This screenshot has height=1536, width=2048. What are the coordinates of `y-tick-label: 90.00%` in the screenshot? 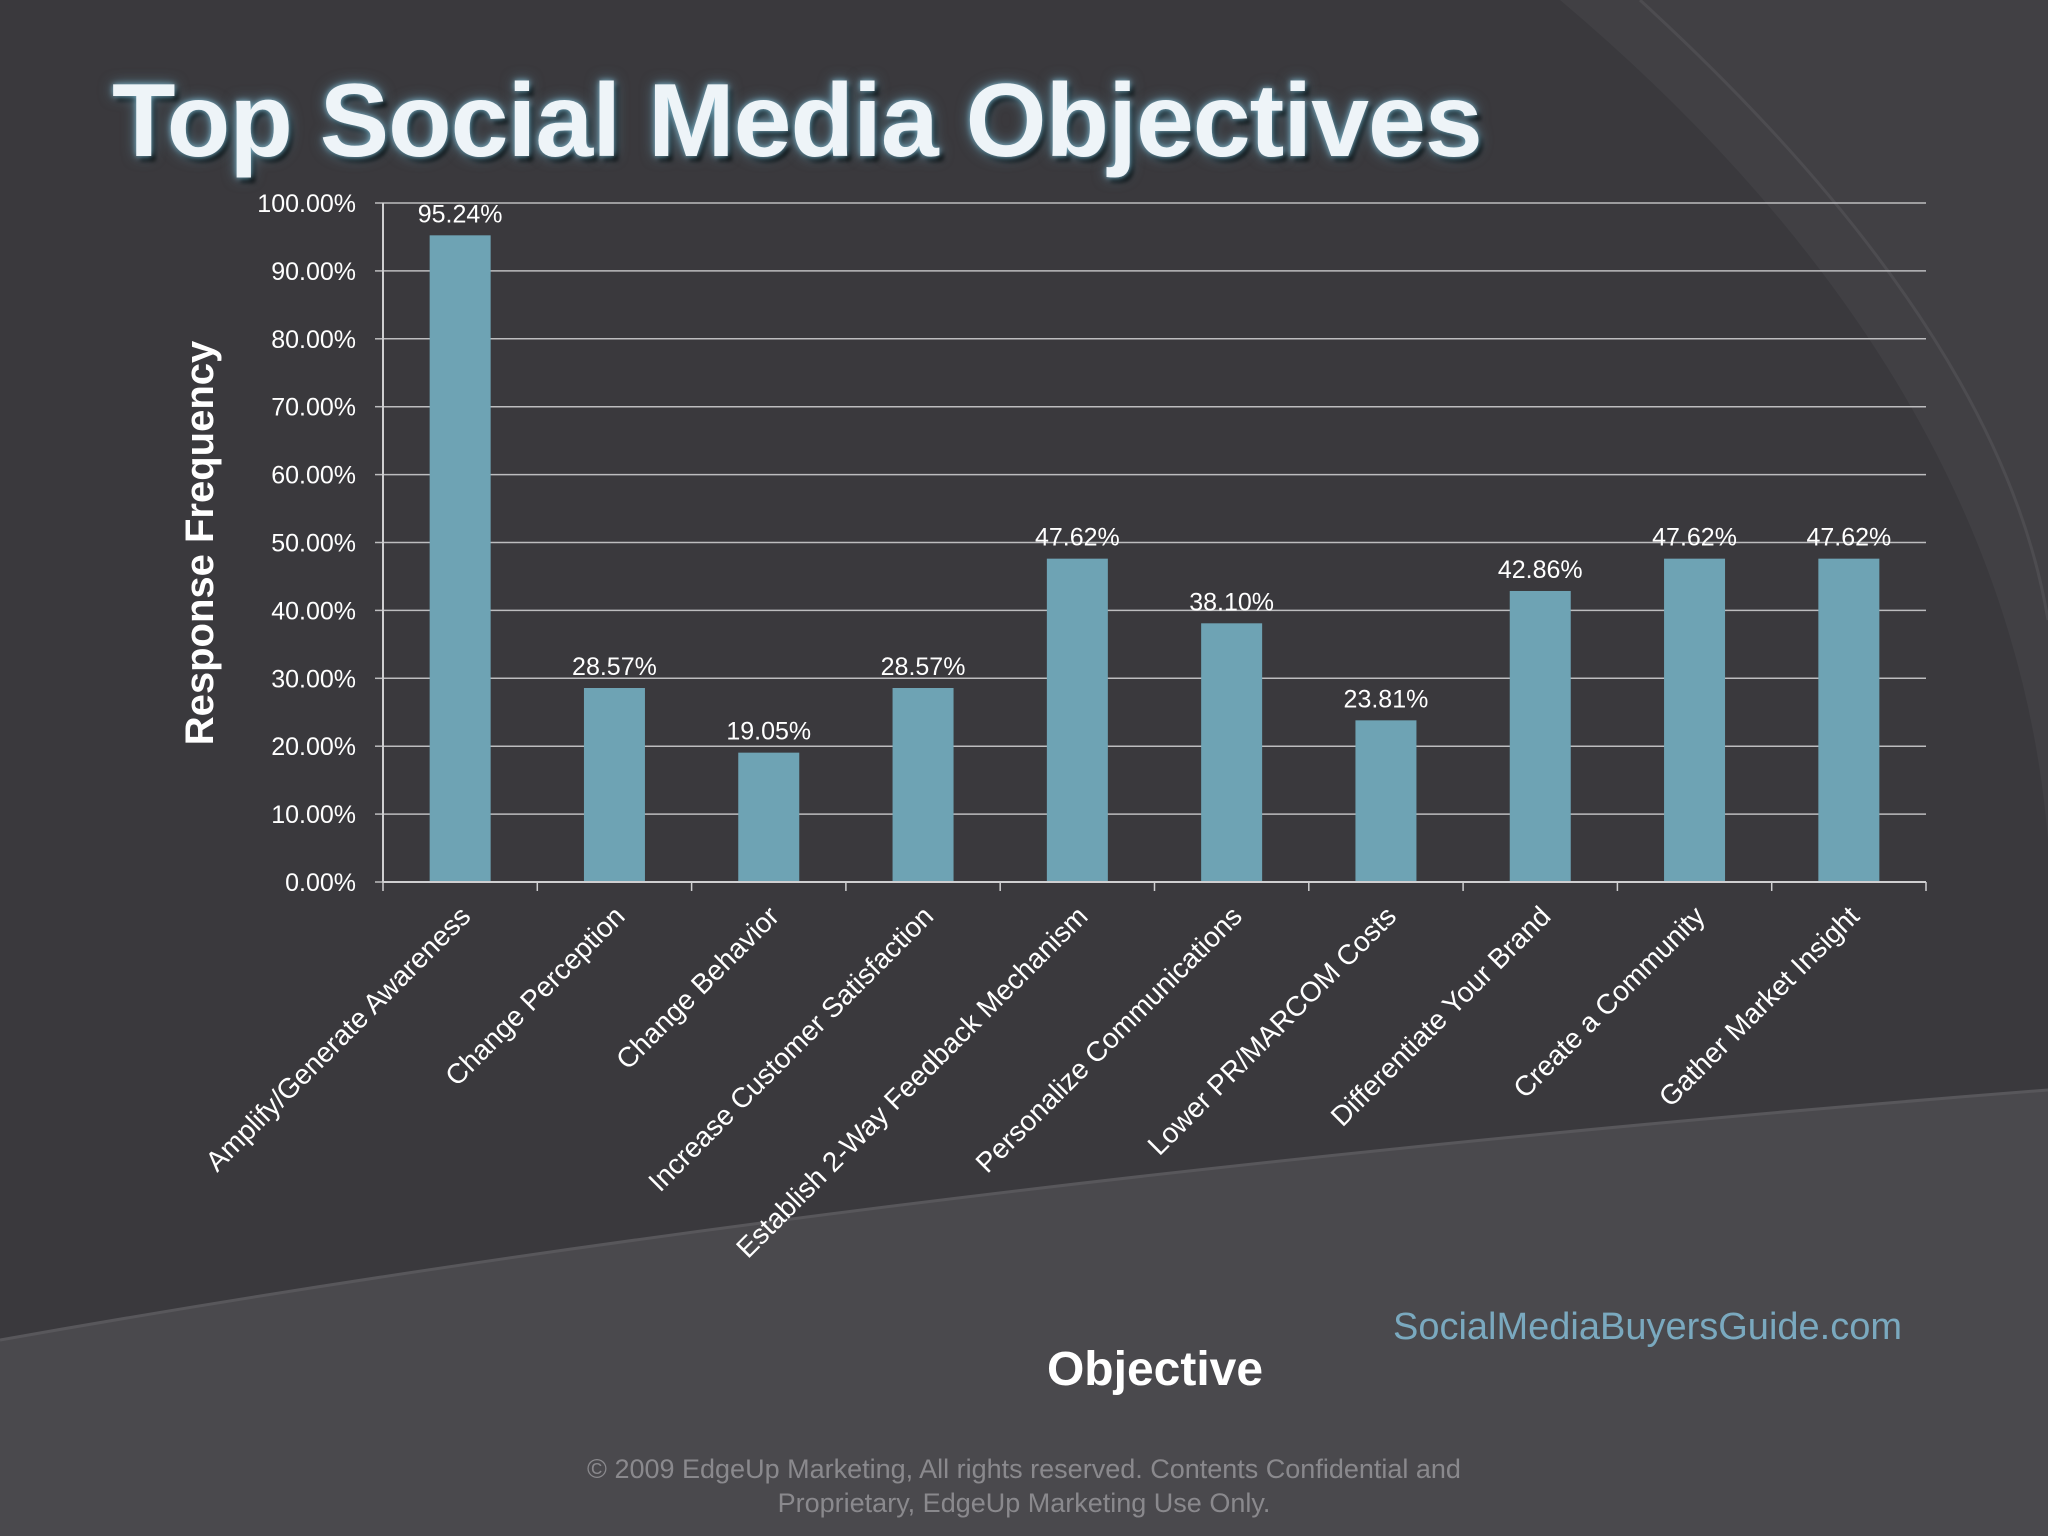 It's located at (313, 272).